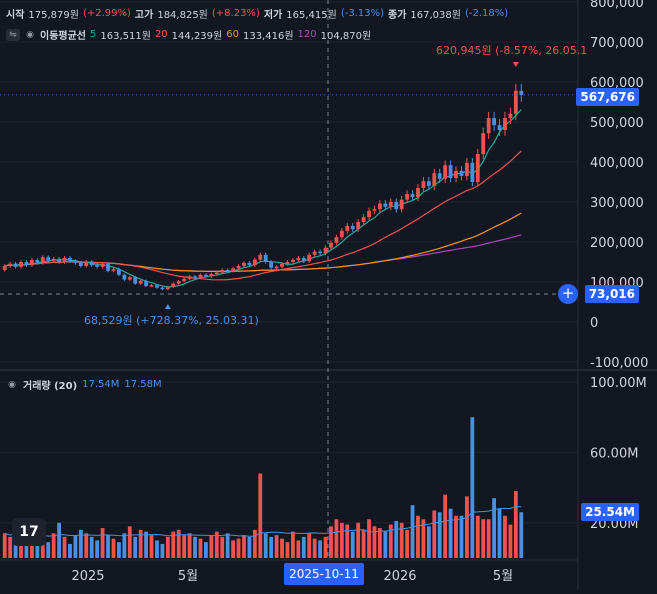 The image size is (657, 594). What do you see at coordinates (167, 306) in the screenshot?
I see `low-marker-icon` at bounding box center [167, 306].